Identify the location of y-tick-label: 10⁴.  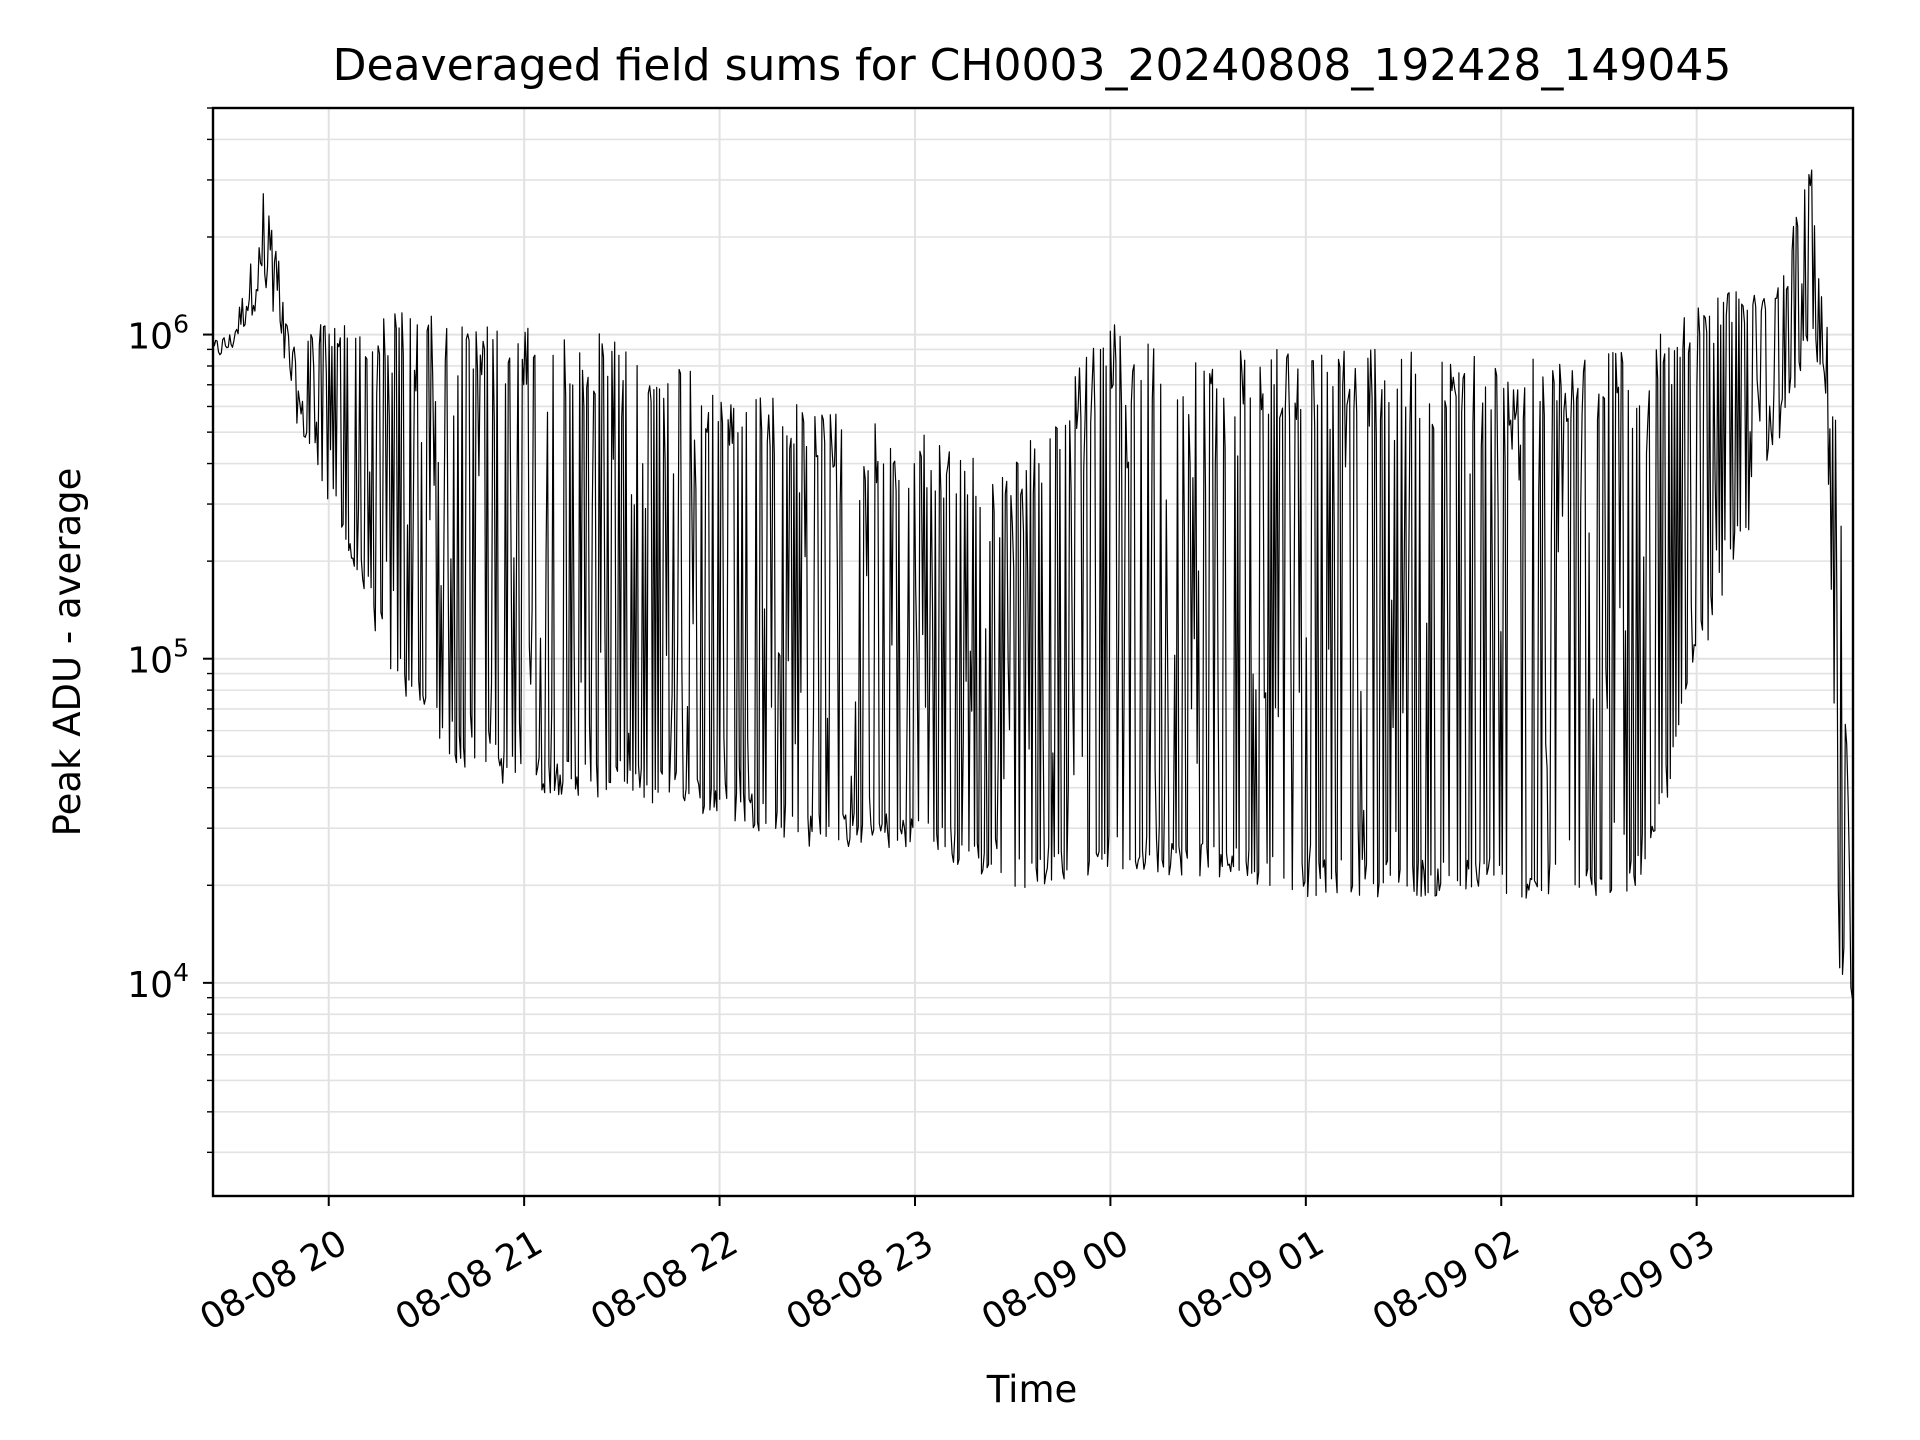
(158, 982).